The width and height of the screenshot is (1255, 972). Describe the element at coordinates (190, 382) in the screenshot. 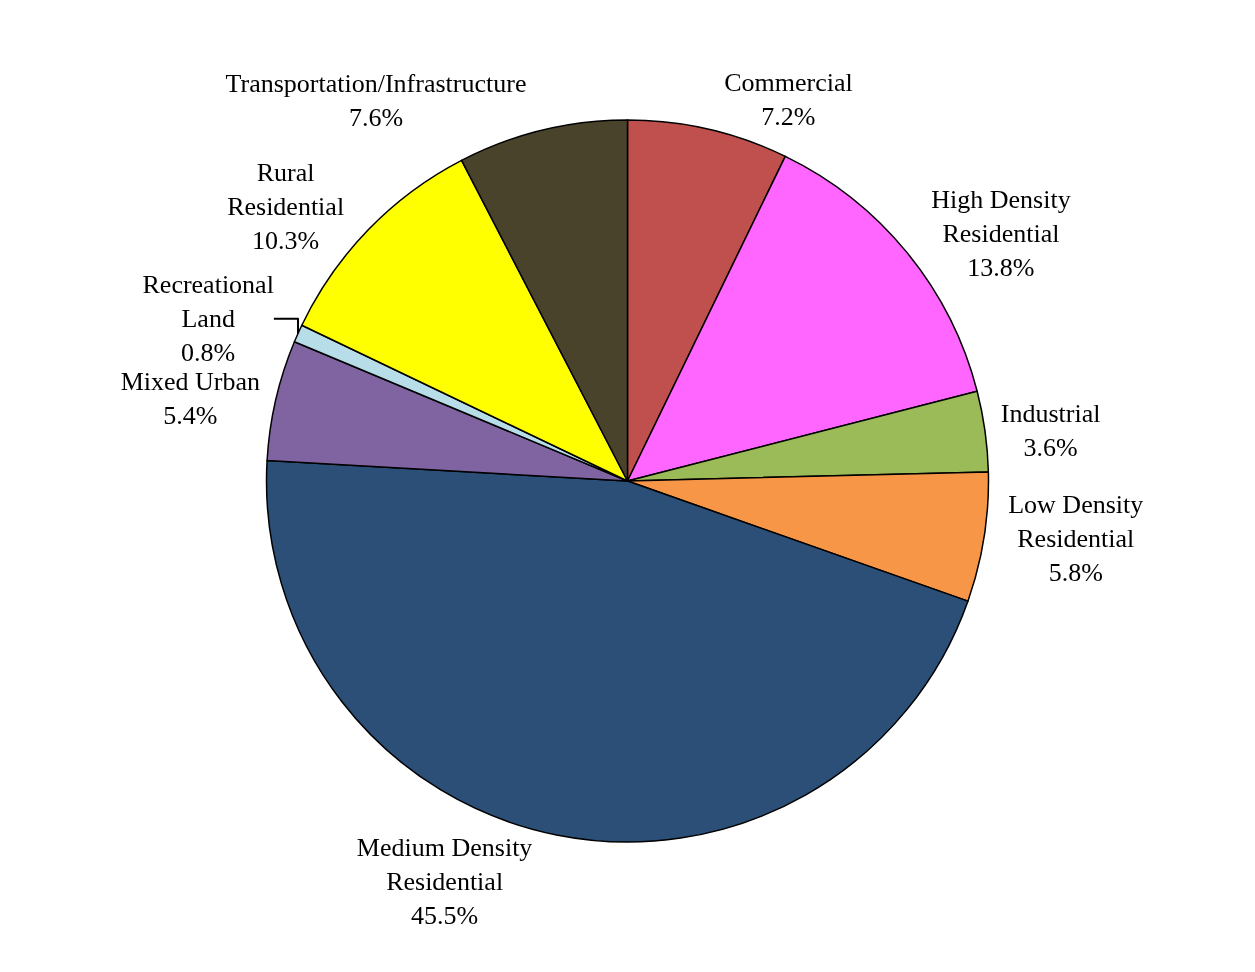

I see `slice-label: Mixed Urban` at that location.